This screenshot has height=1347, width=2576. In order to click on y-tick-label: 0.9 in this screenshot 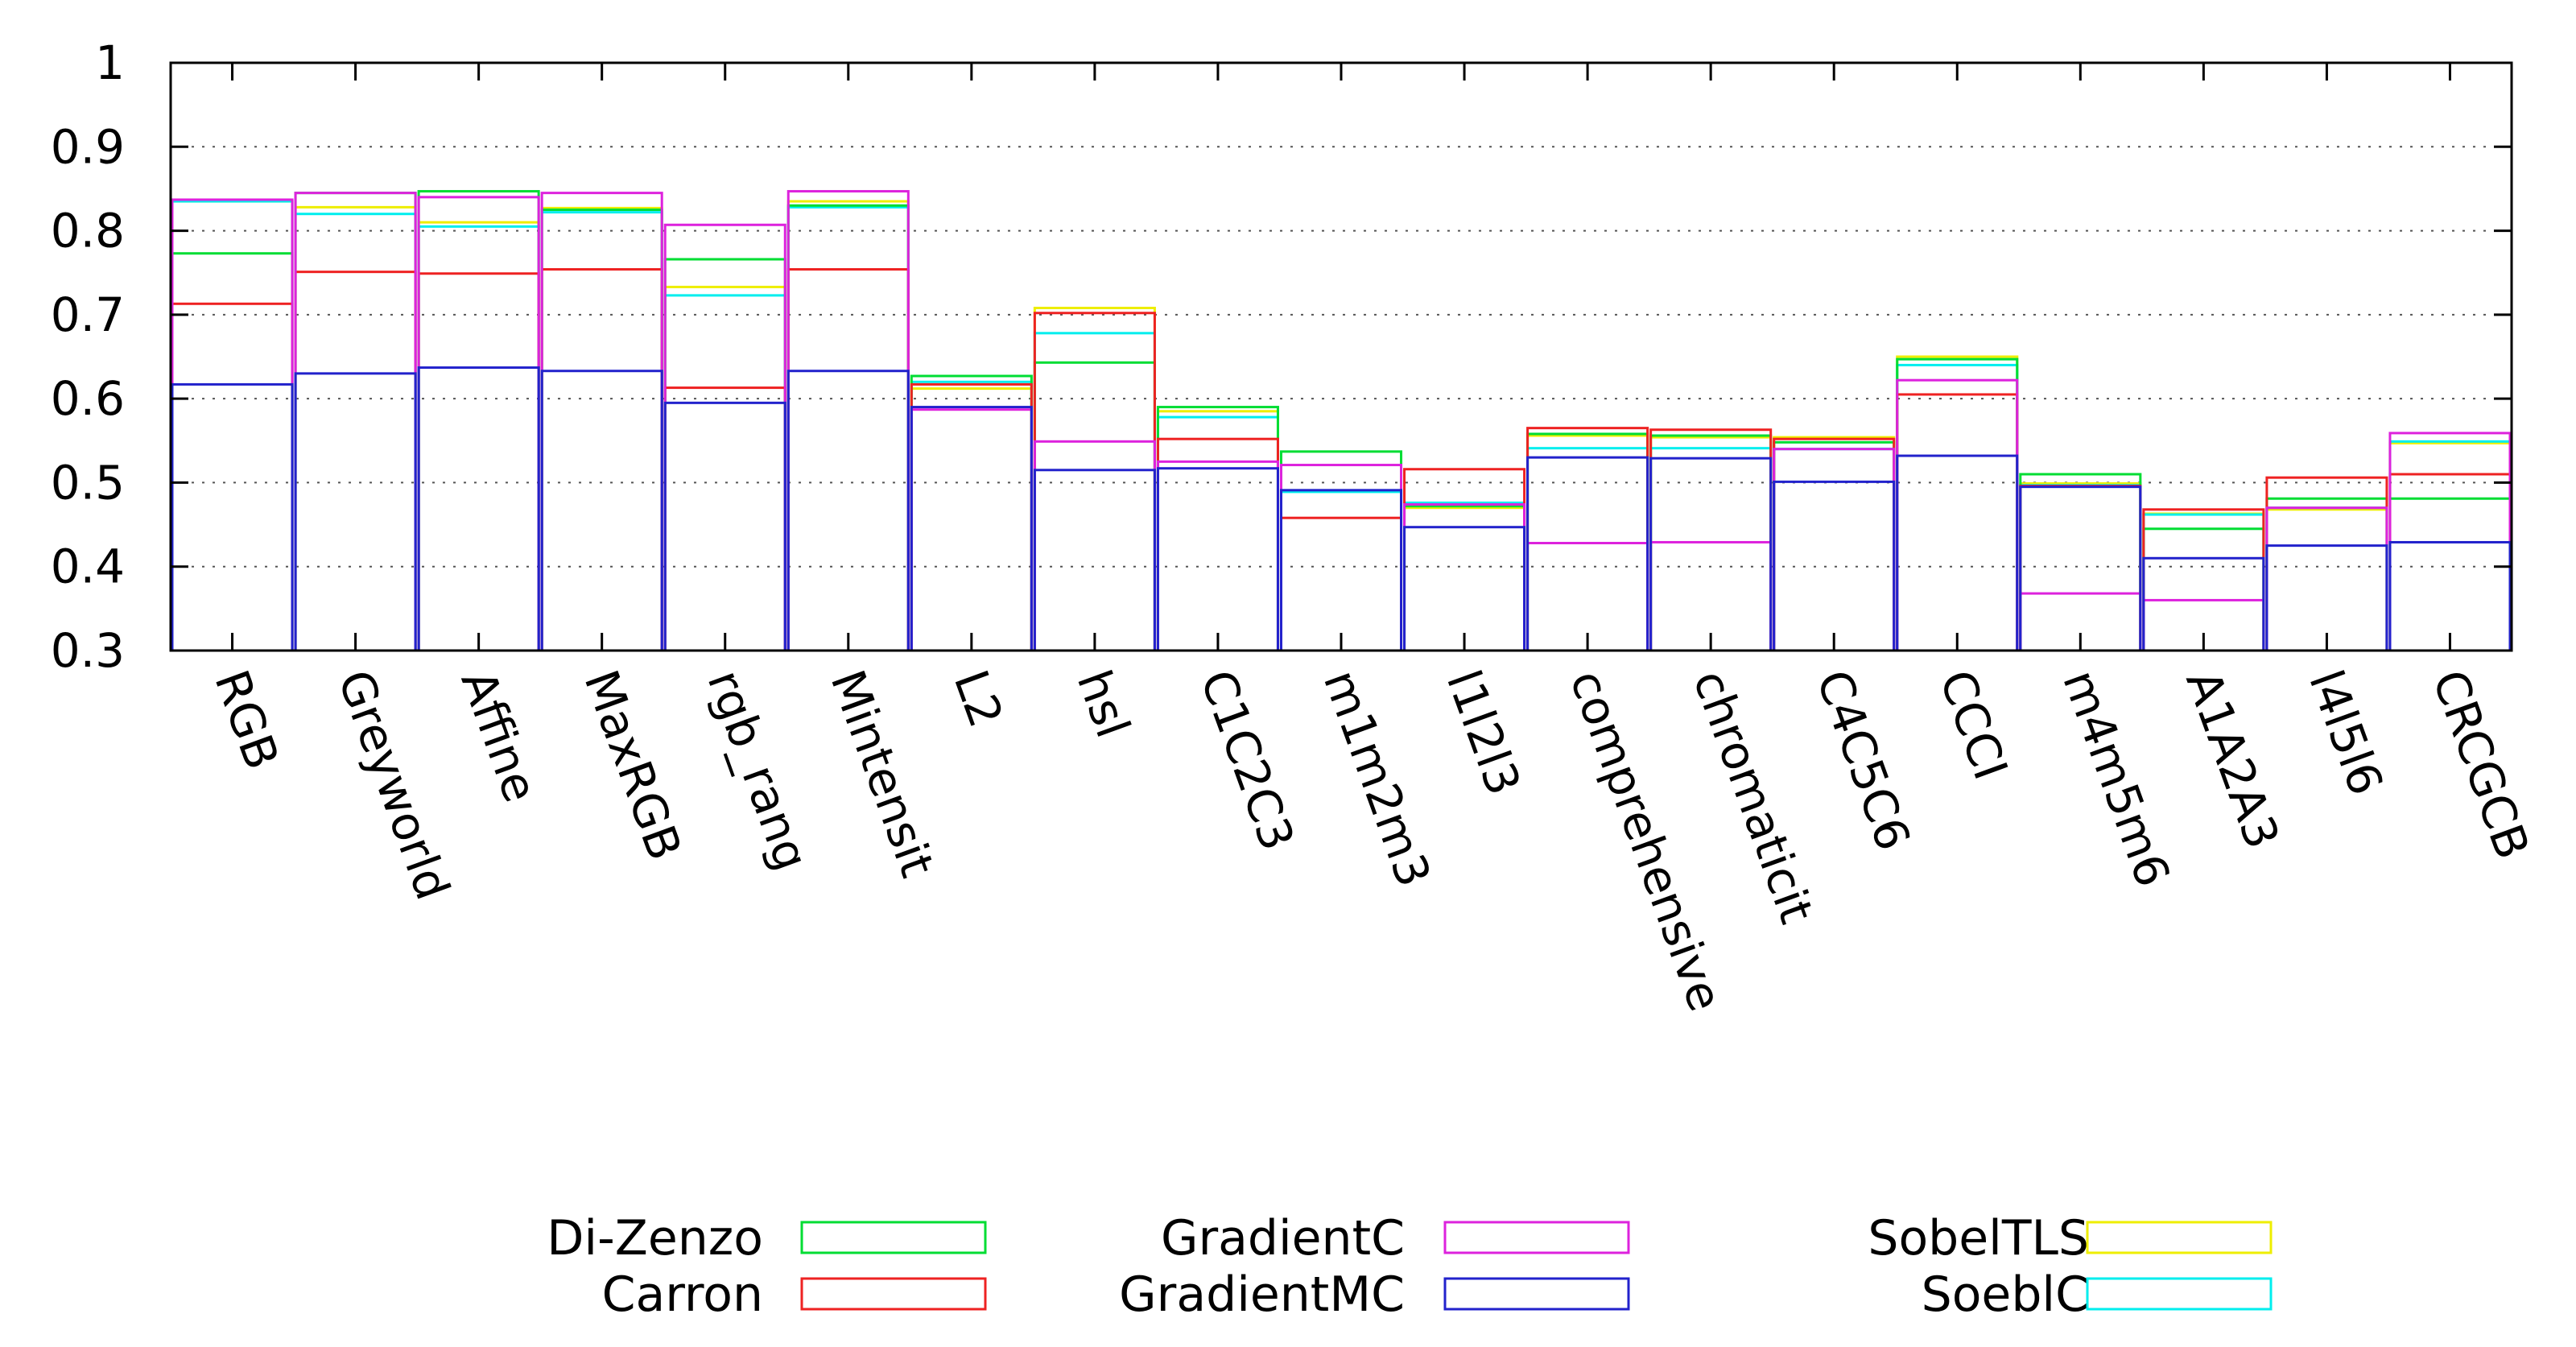, I will do `click(88, 146)`.